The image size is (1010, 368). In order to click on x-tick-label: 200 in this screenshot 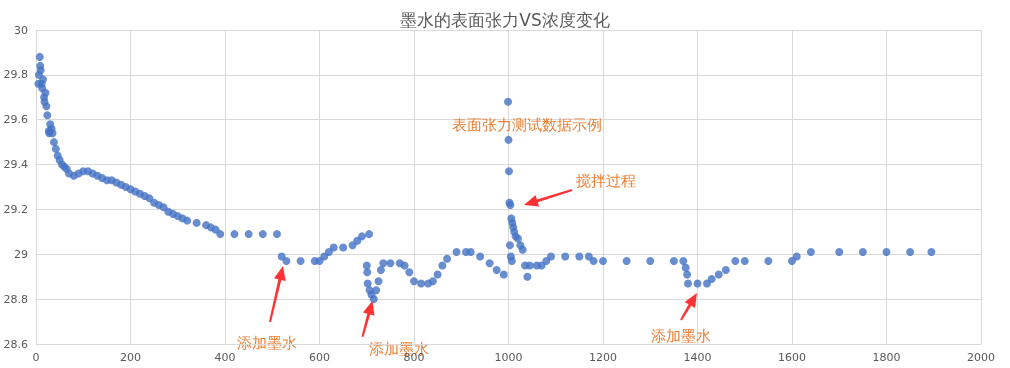, I will do `click(130, 357)`.